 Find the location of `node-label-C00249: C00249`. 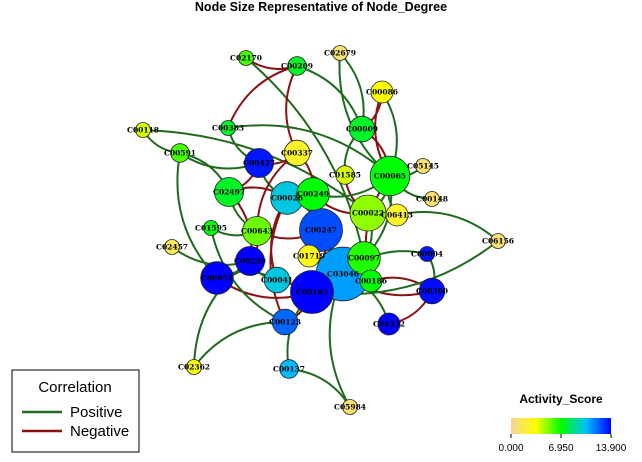

node-label-C00249: C00249 is located at coordinates (313, 194).